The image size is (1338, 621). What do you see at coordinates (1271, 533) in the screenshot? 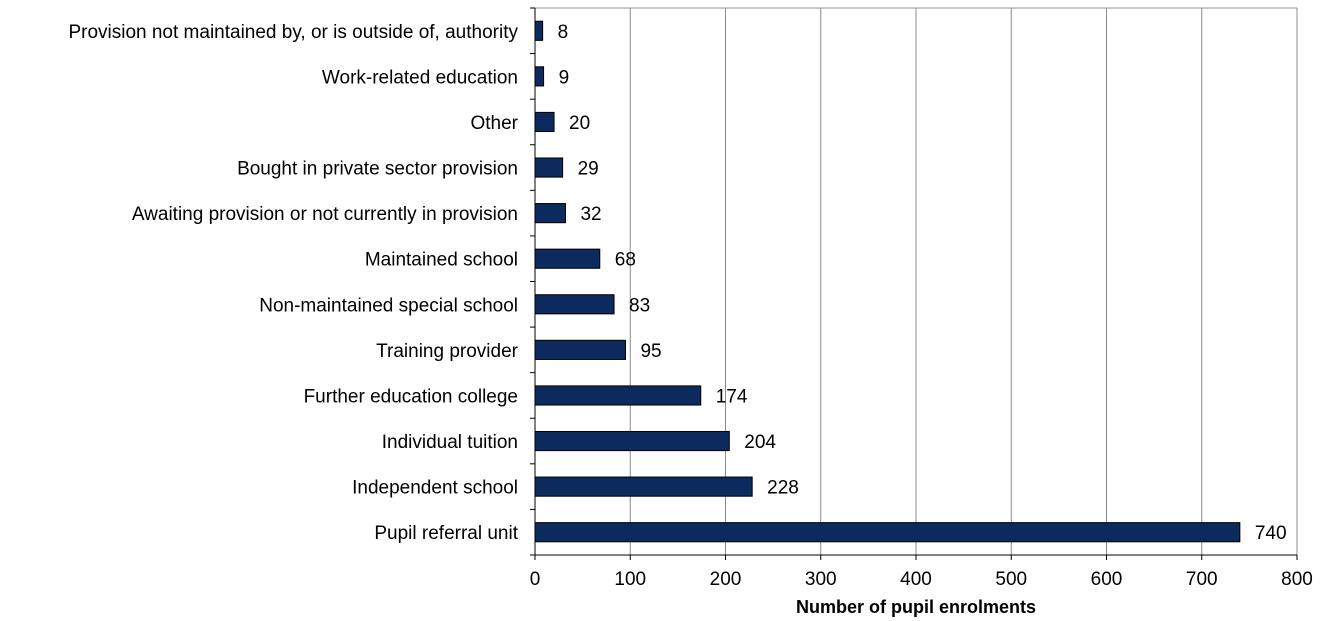
I see `value-label: 740` at bounding box center [1271, 533].